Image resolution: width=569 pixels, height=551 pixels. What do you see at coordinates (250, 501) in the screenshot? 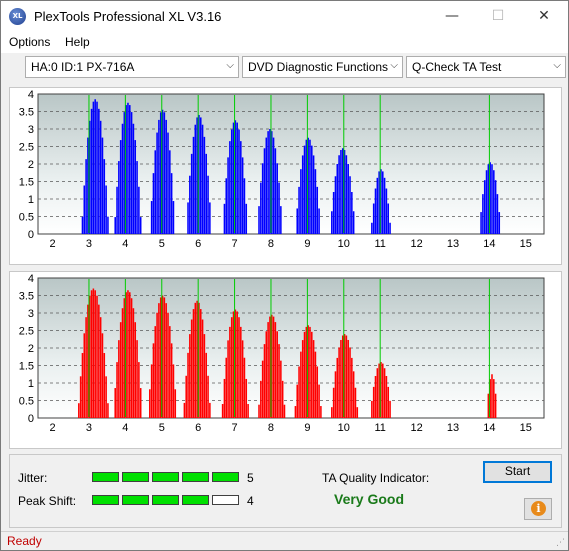
I see `peak-shift-value: 4` at bounding box center [250, 501].